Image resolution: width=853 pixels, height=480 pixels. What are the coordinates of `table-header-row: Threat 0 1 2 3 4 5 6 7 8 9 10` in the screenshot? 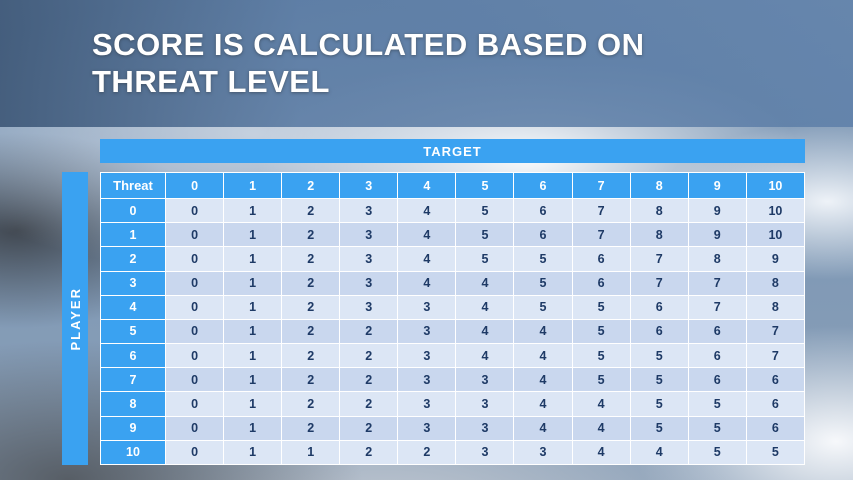 It's located at (453, 185).